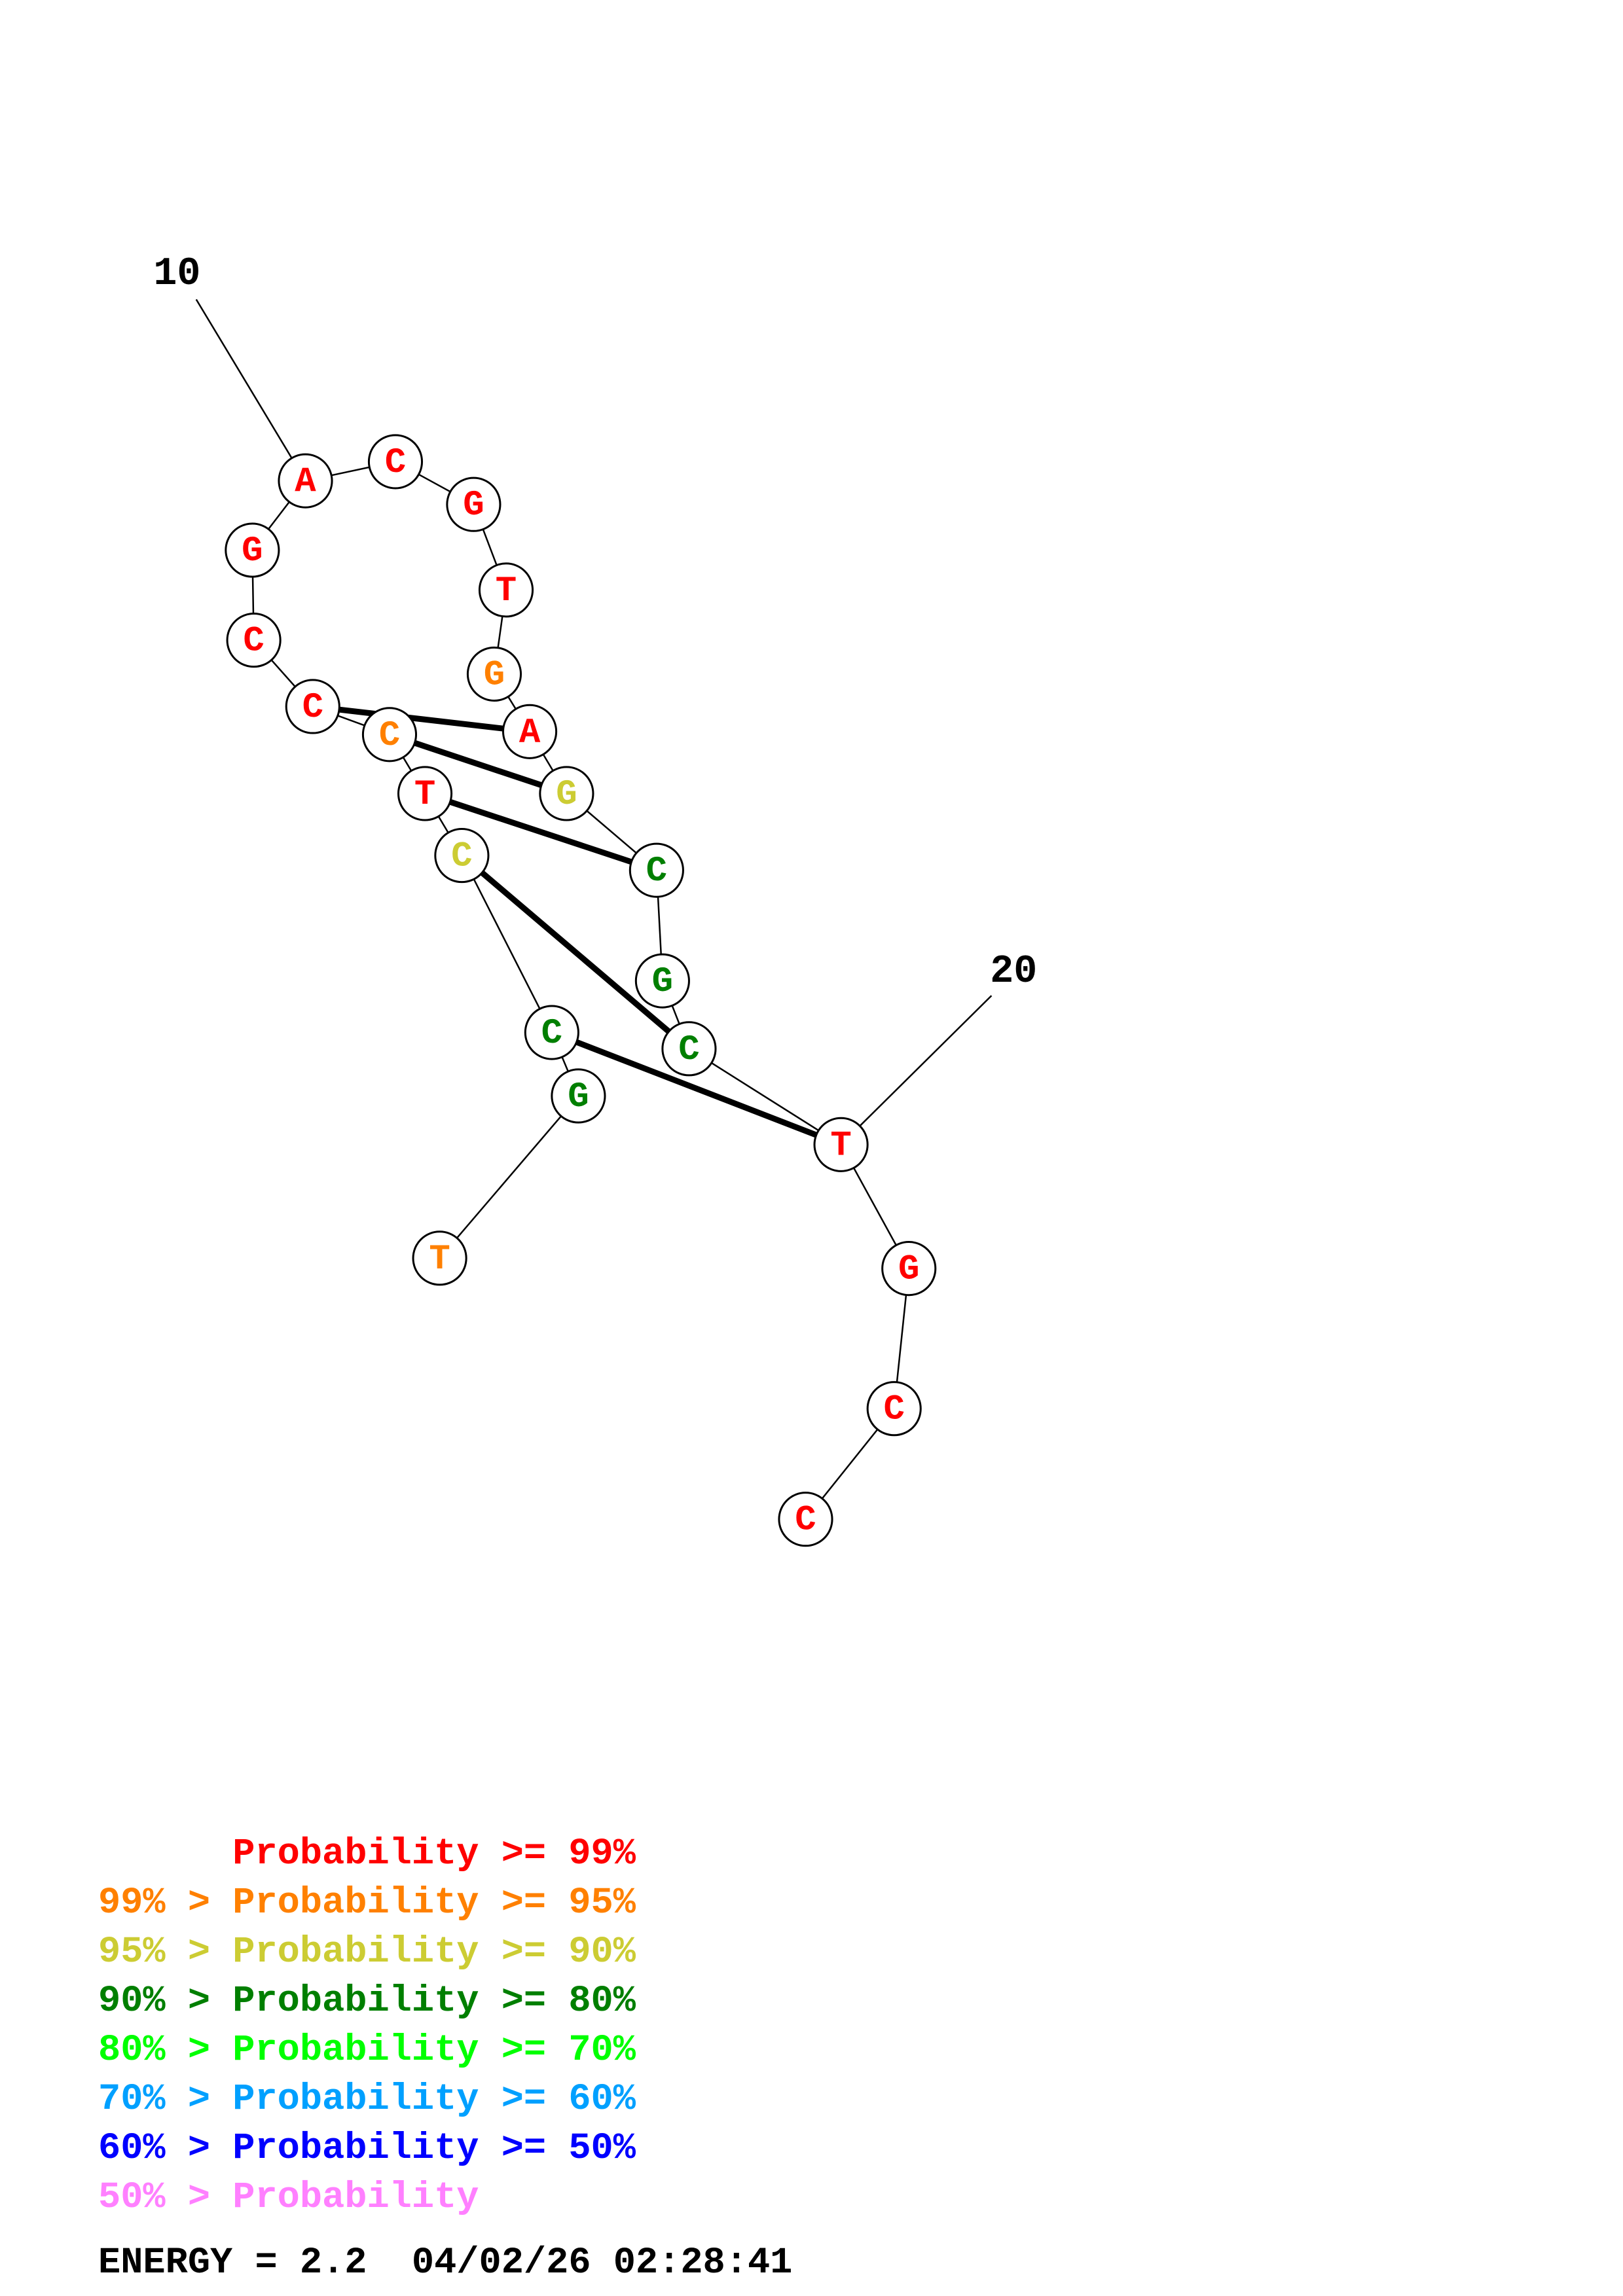 This screenshot has width=1623, height=2296. Describe the element at coordinates (367, 1903) in the screenshot. I see `legend-entry: 99% > Probability >= 95%` at that location.